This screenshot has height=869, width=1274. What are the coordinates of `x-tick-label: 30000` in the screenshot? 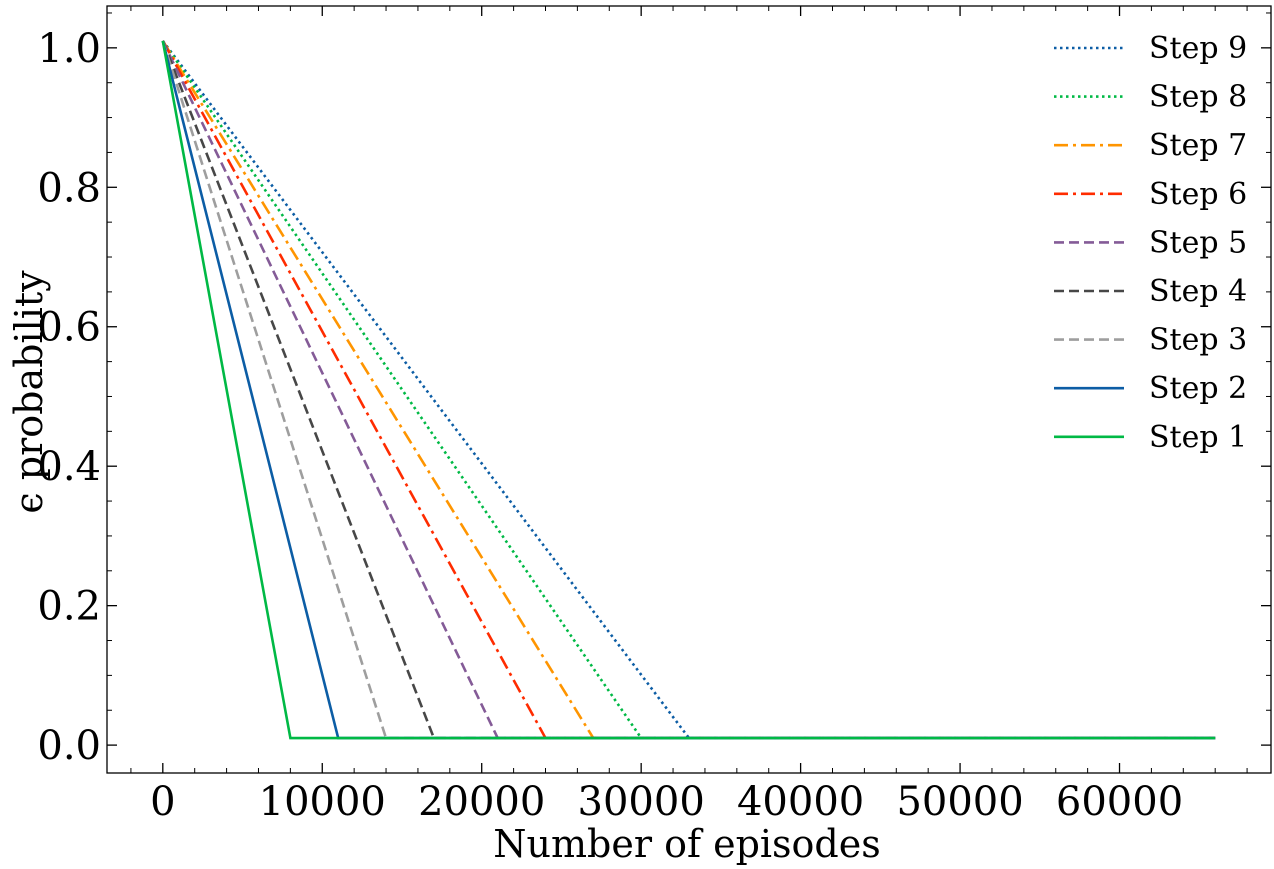 It's located at (641, 802).